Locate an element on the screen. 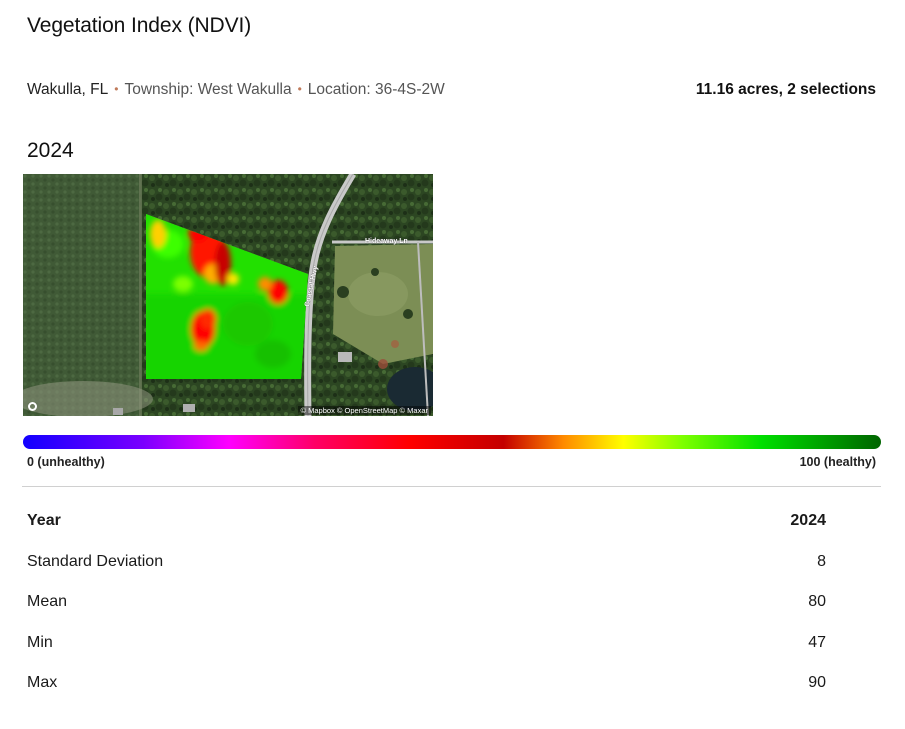  section-label: Location: 36-4S-2W is located at coordinates (376, 89).